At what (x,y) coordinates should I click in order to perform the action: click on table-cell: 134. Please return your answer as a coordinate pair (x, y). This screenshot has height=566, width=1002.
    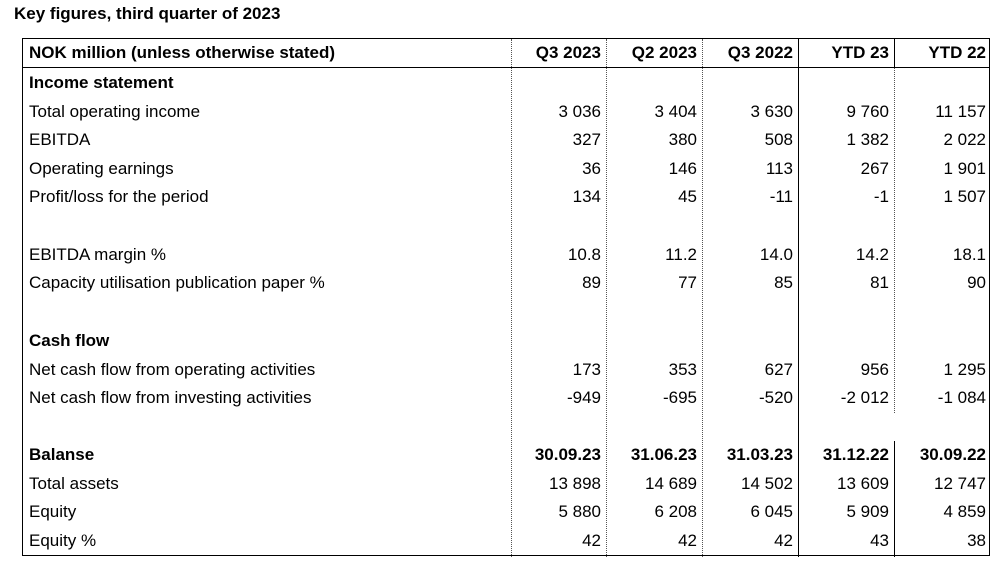
    Looking at the image, I should click on (586, 196).